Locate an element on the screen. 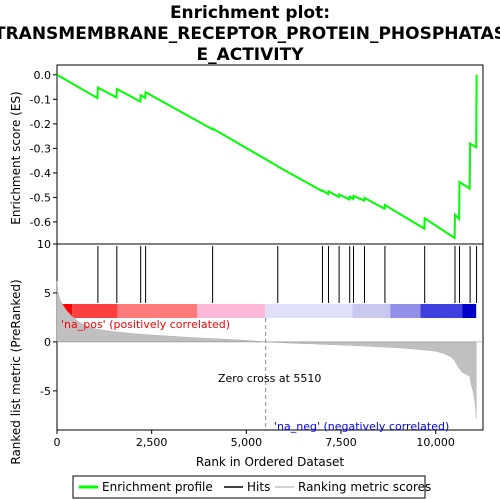 This screenshot has height=500, width=500. legend-box is located at coordinates (249, 487).